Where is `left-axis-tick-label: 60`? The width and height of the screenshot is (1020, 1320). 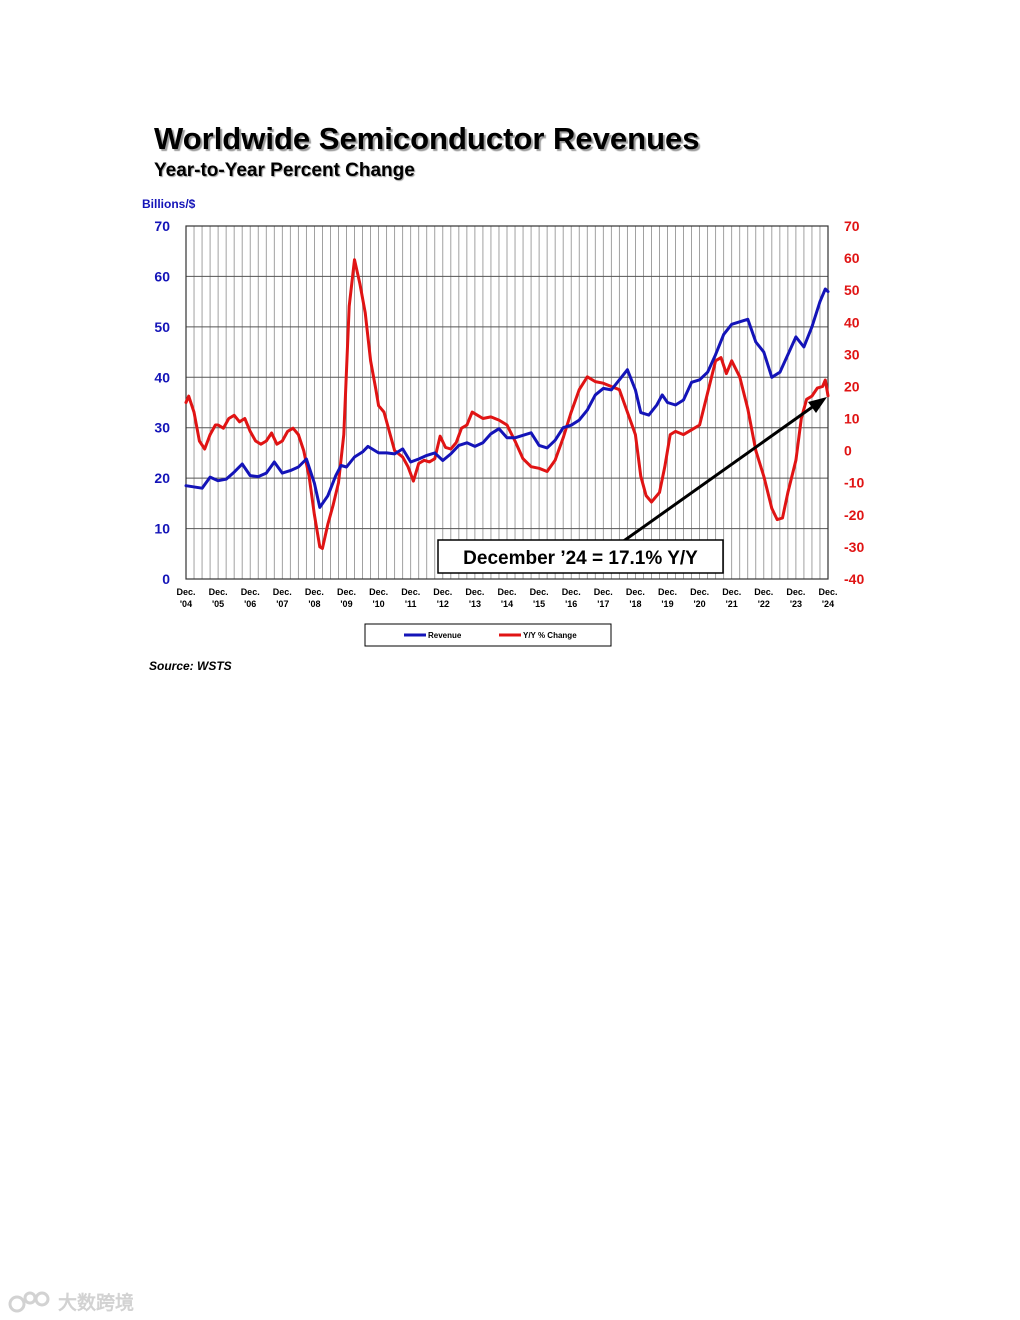
left-axis-tick-label: 60 is located at coordinates (162, 276).